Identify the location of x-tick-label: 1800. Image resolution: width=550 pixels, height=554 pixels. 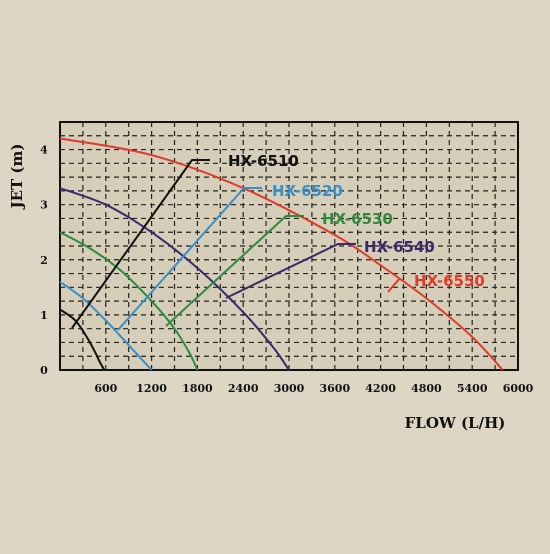
(197, 388).